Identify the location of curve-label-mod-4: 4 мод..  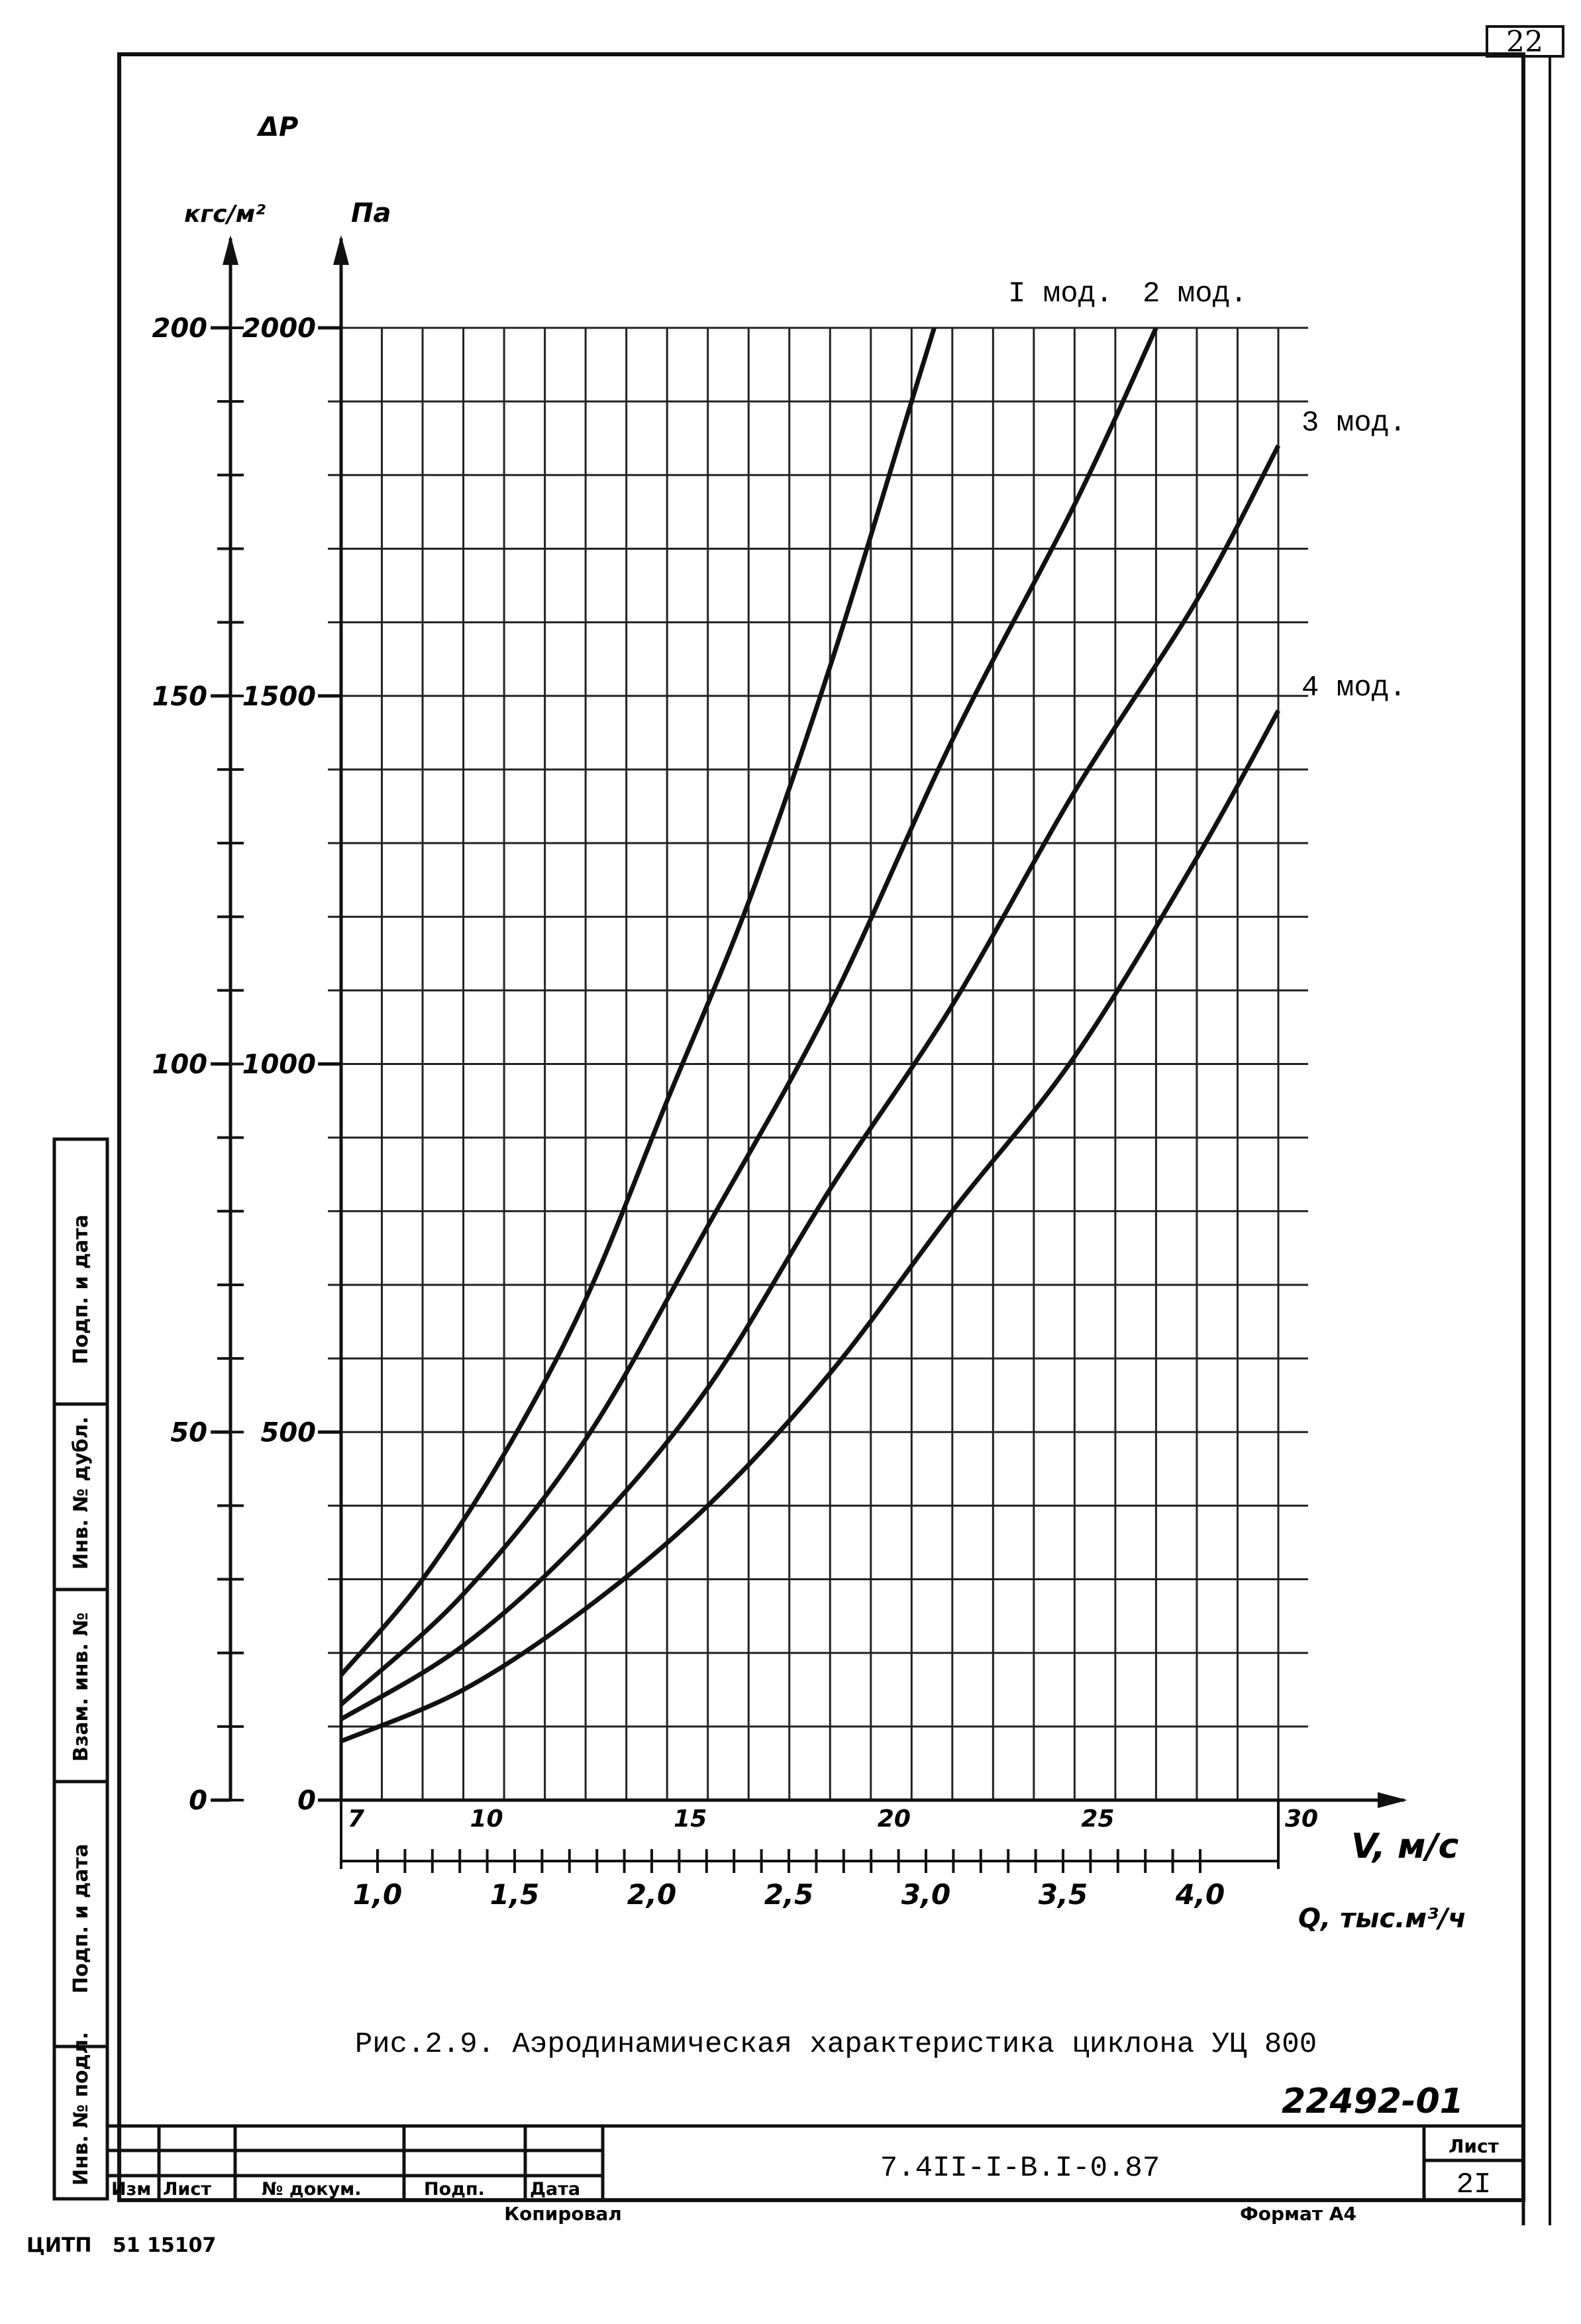
(1353, 688).